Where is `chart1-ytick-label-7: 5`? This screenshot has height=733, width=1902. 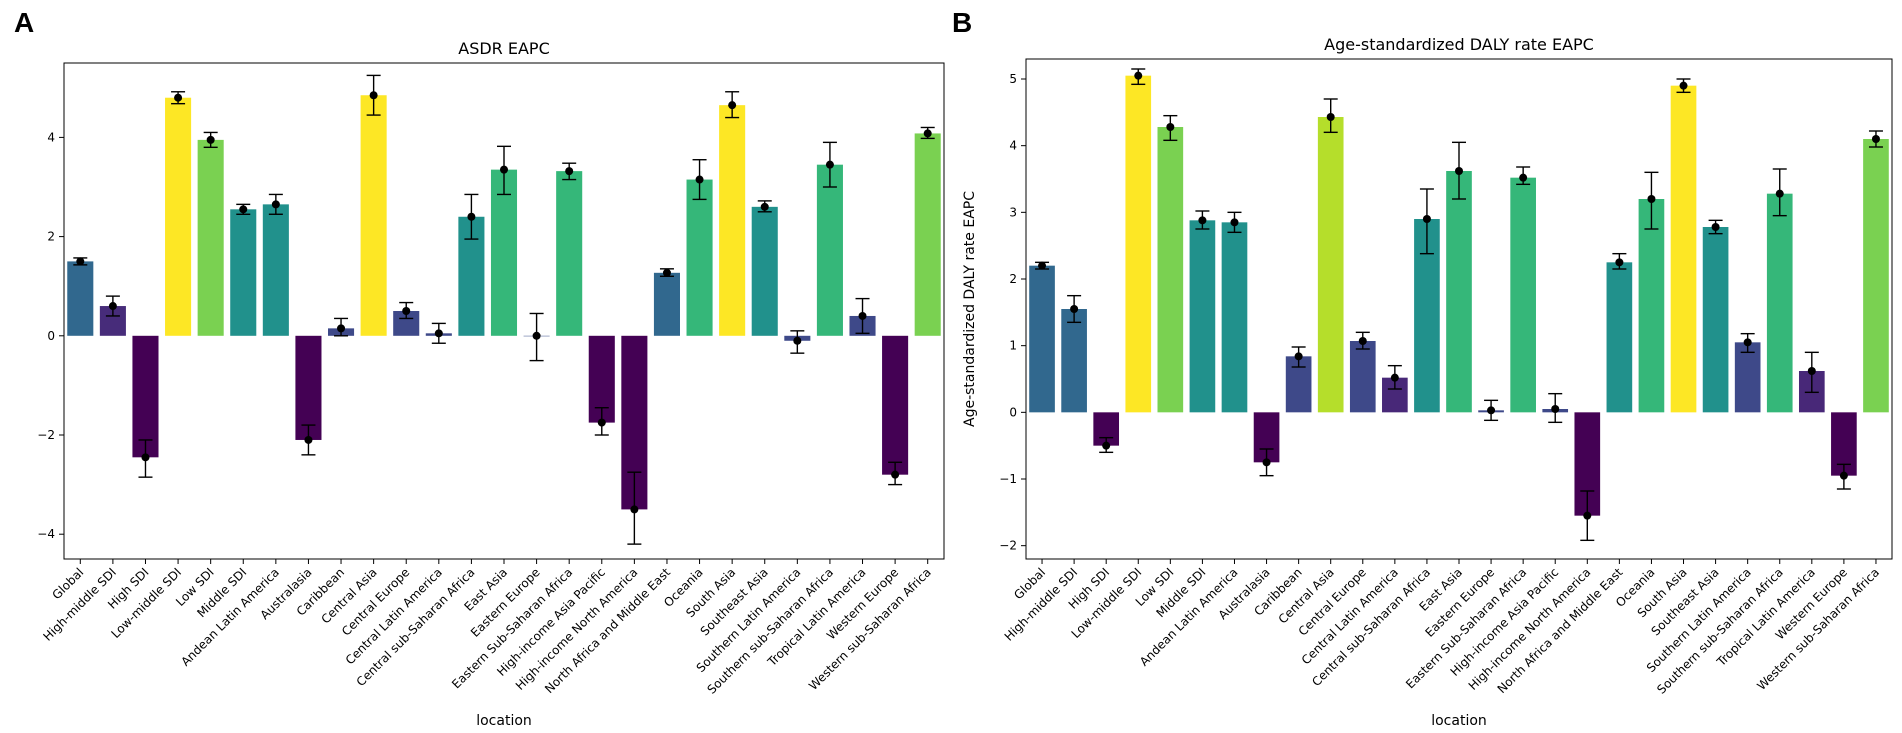 chart1-ytick-label-7: 5 is located at coordinates (1013, 79).